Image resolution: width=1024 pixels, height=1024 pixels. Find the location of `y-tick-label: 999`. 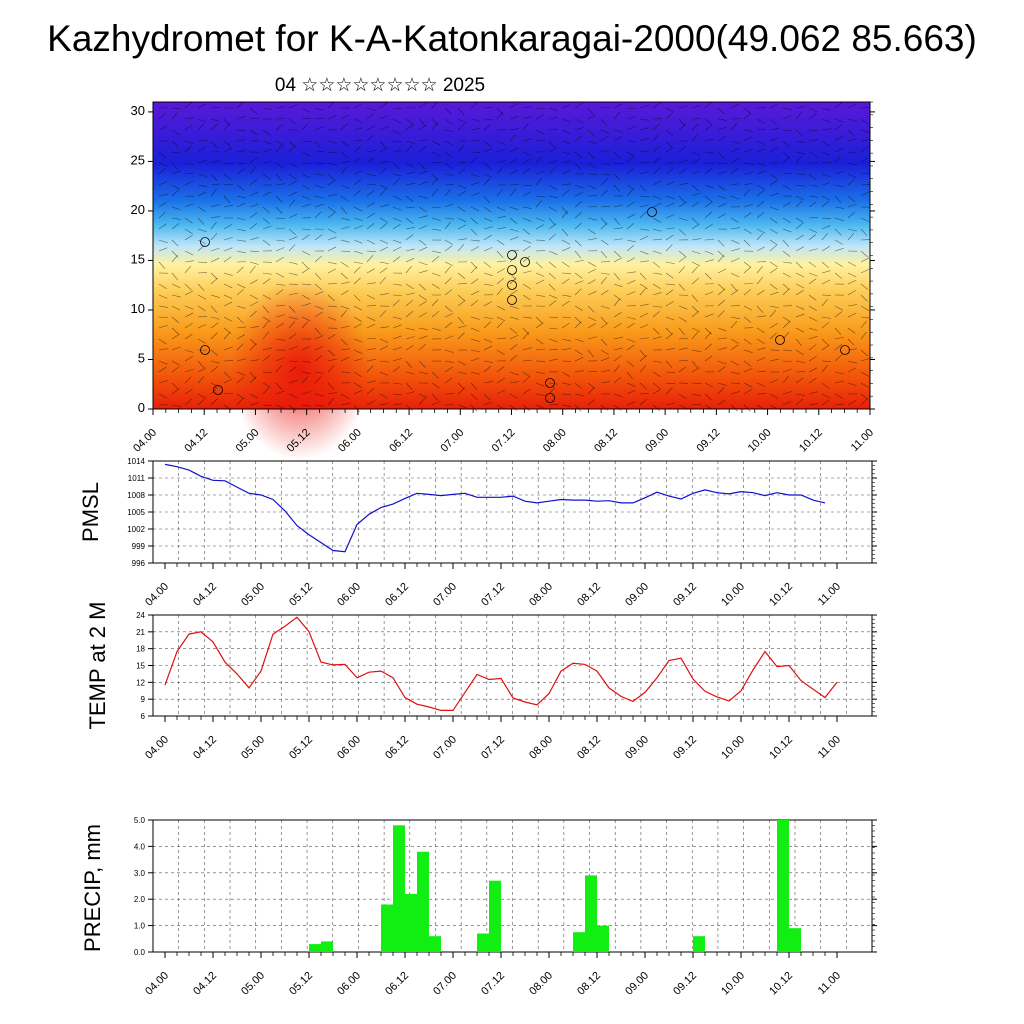

y-tick-label: 999 is located at coordinates (139, 546).